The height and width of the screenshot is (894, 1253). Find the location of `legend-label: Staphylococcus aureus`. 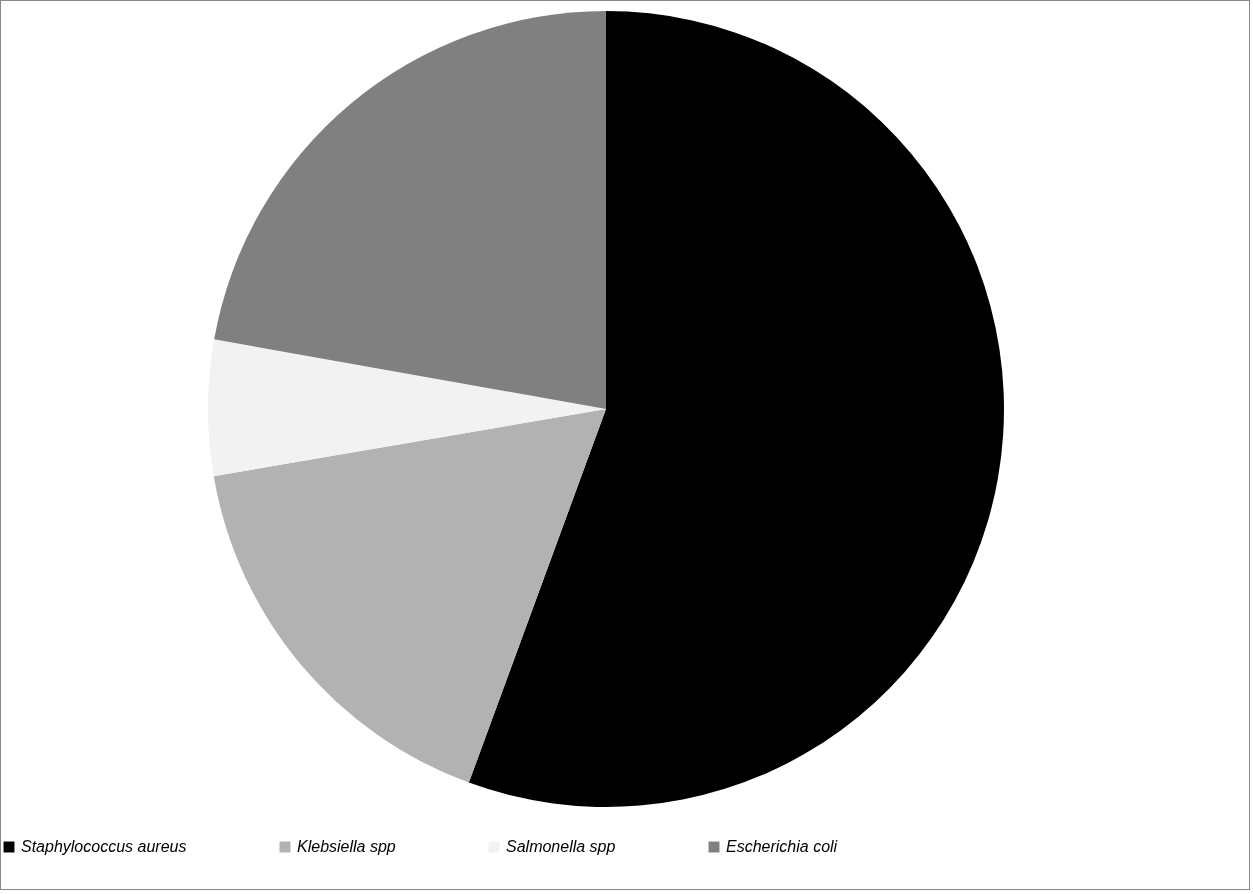

legend-label: Staphylococcus aureus is located at coordinates (104, 846).